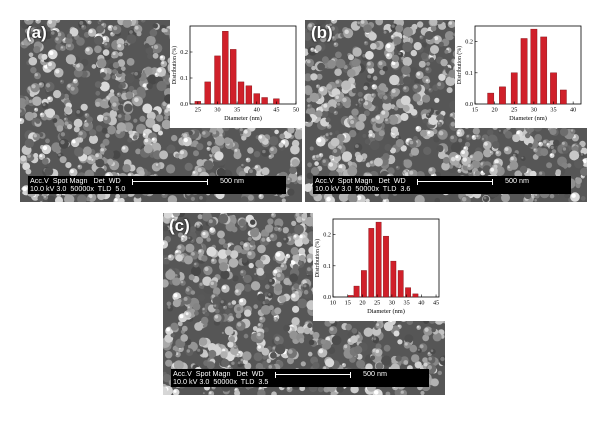  What do you see at coordinates (36, 32) in the screenshot?
I see `panel-label-a: (a)` at bounding box center [36, 32].